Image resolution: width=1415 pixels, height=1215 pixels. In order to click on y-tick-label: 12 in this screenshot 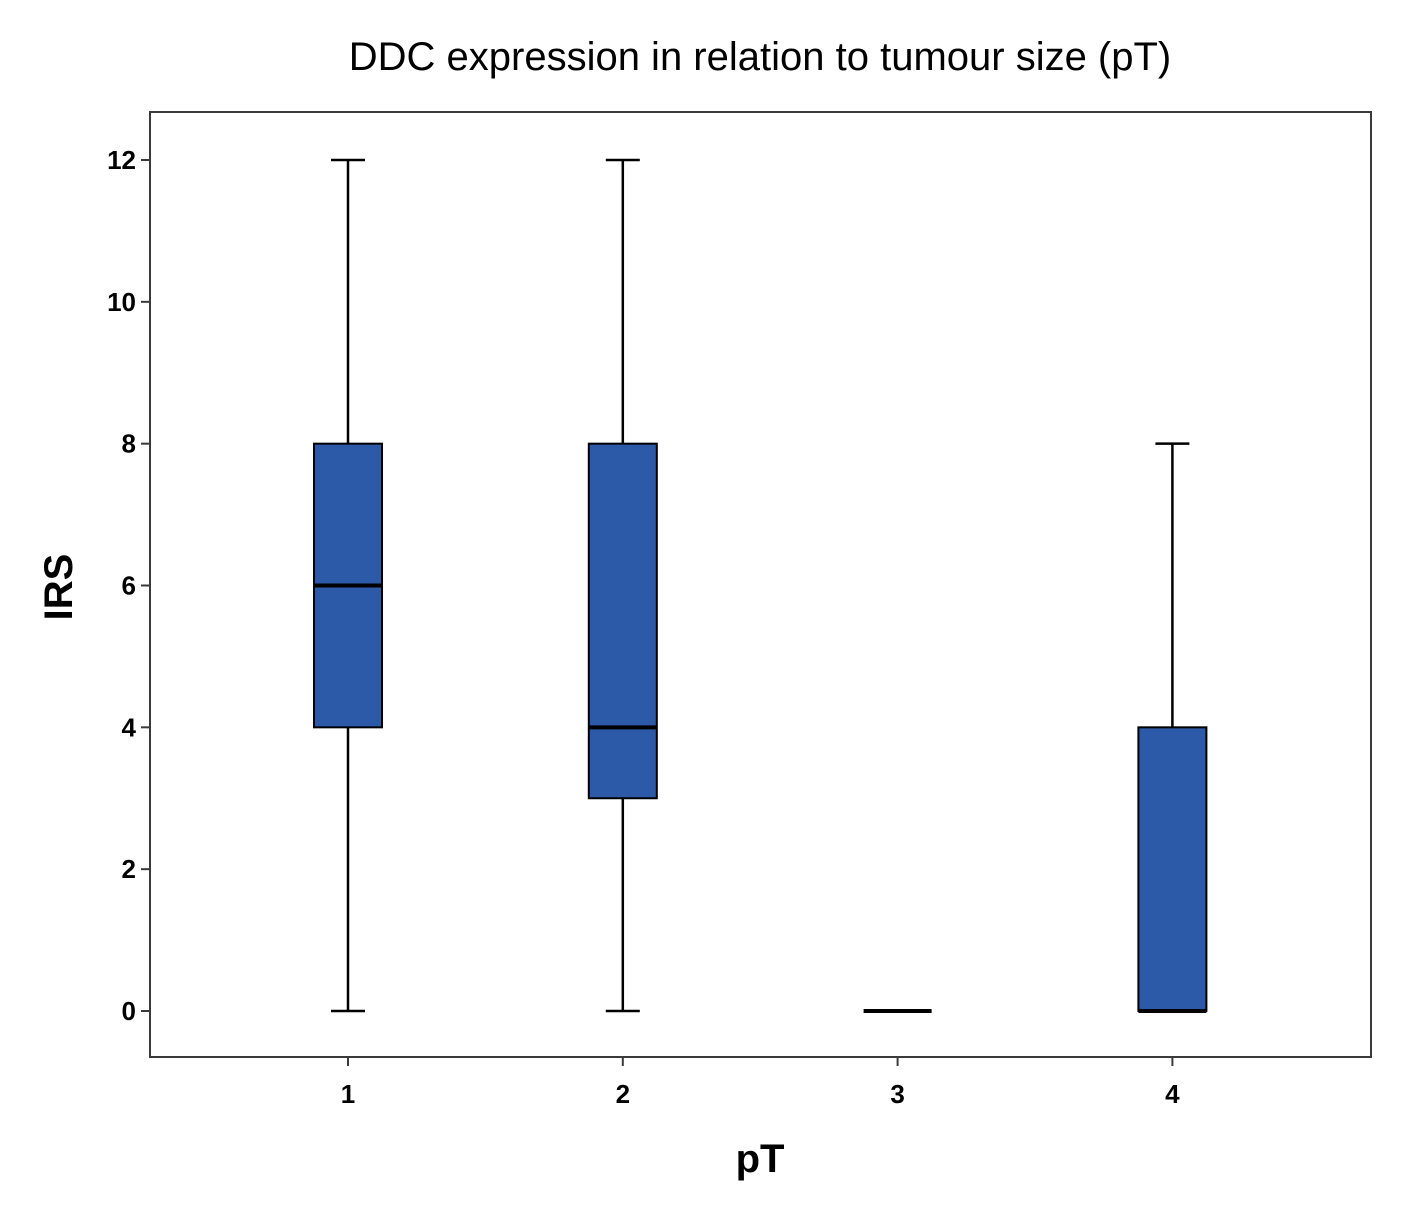, I will do `click(121, 160)`.